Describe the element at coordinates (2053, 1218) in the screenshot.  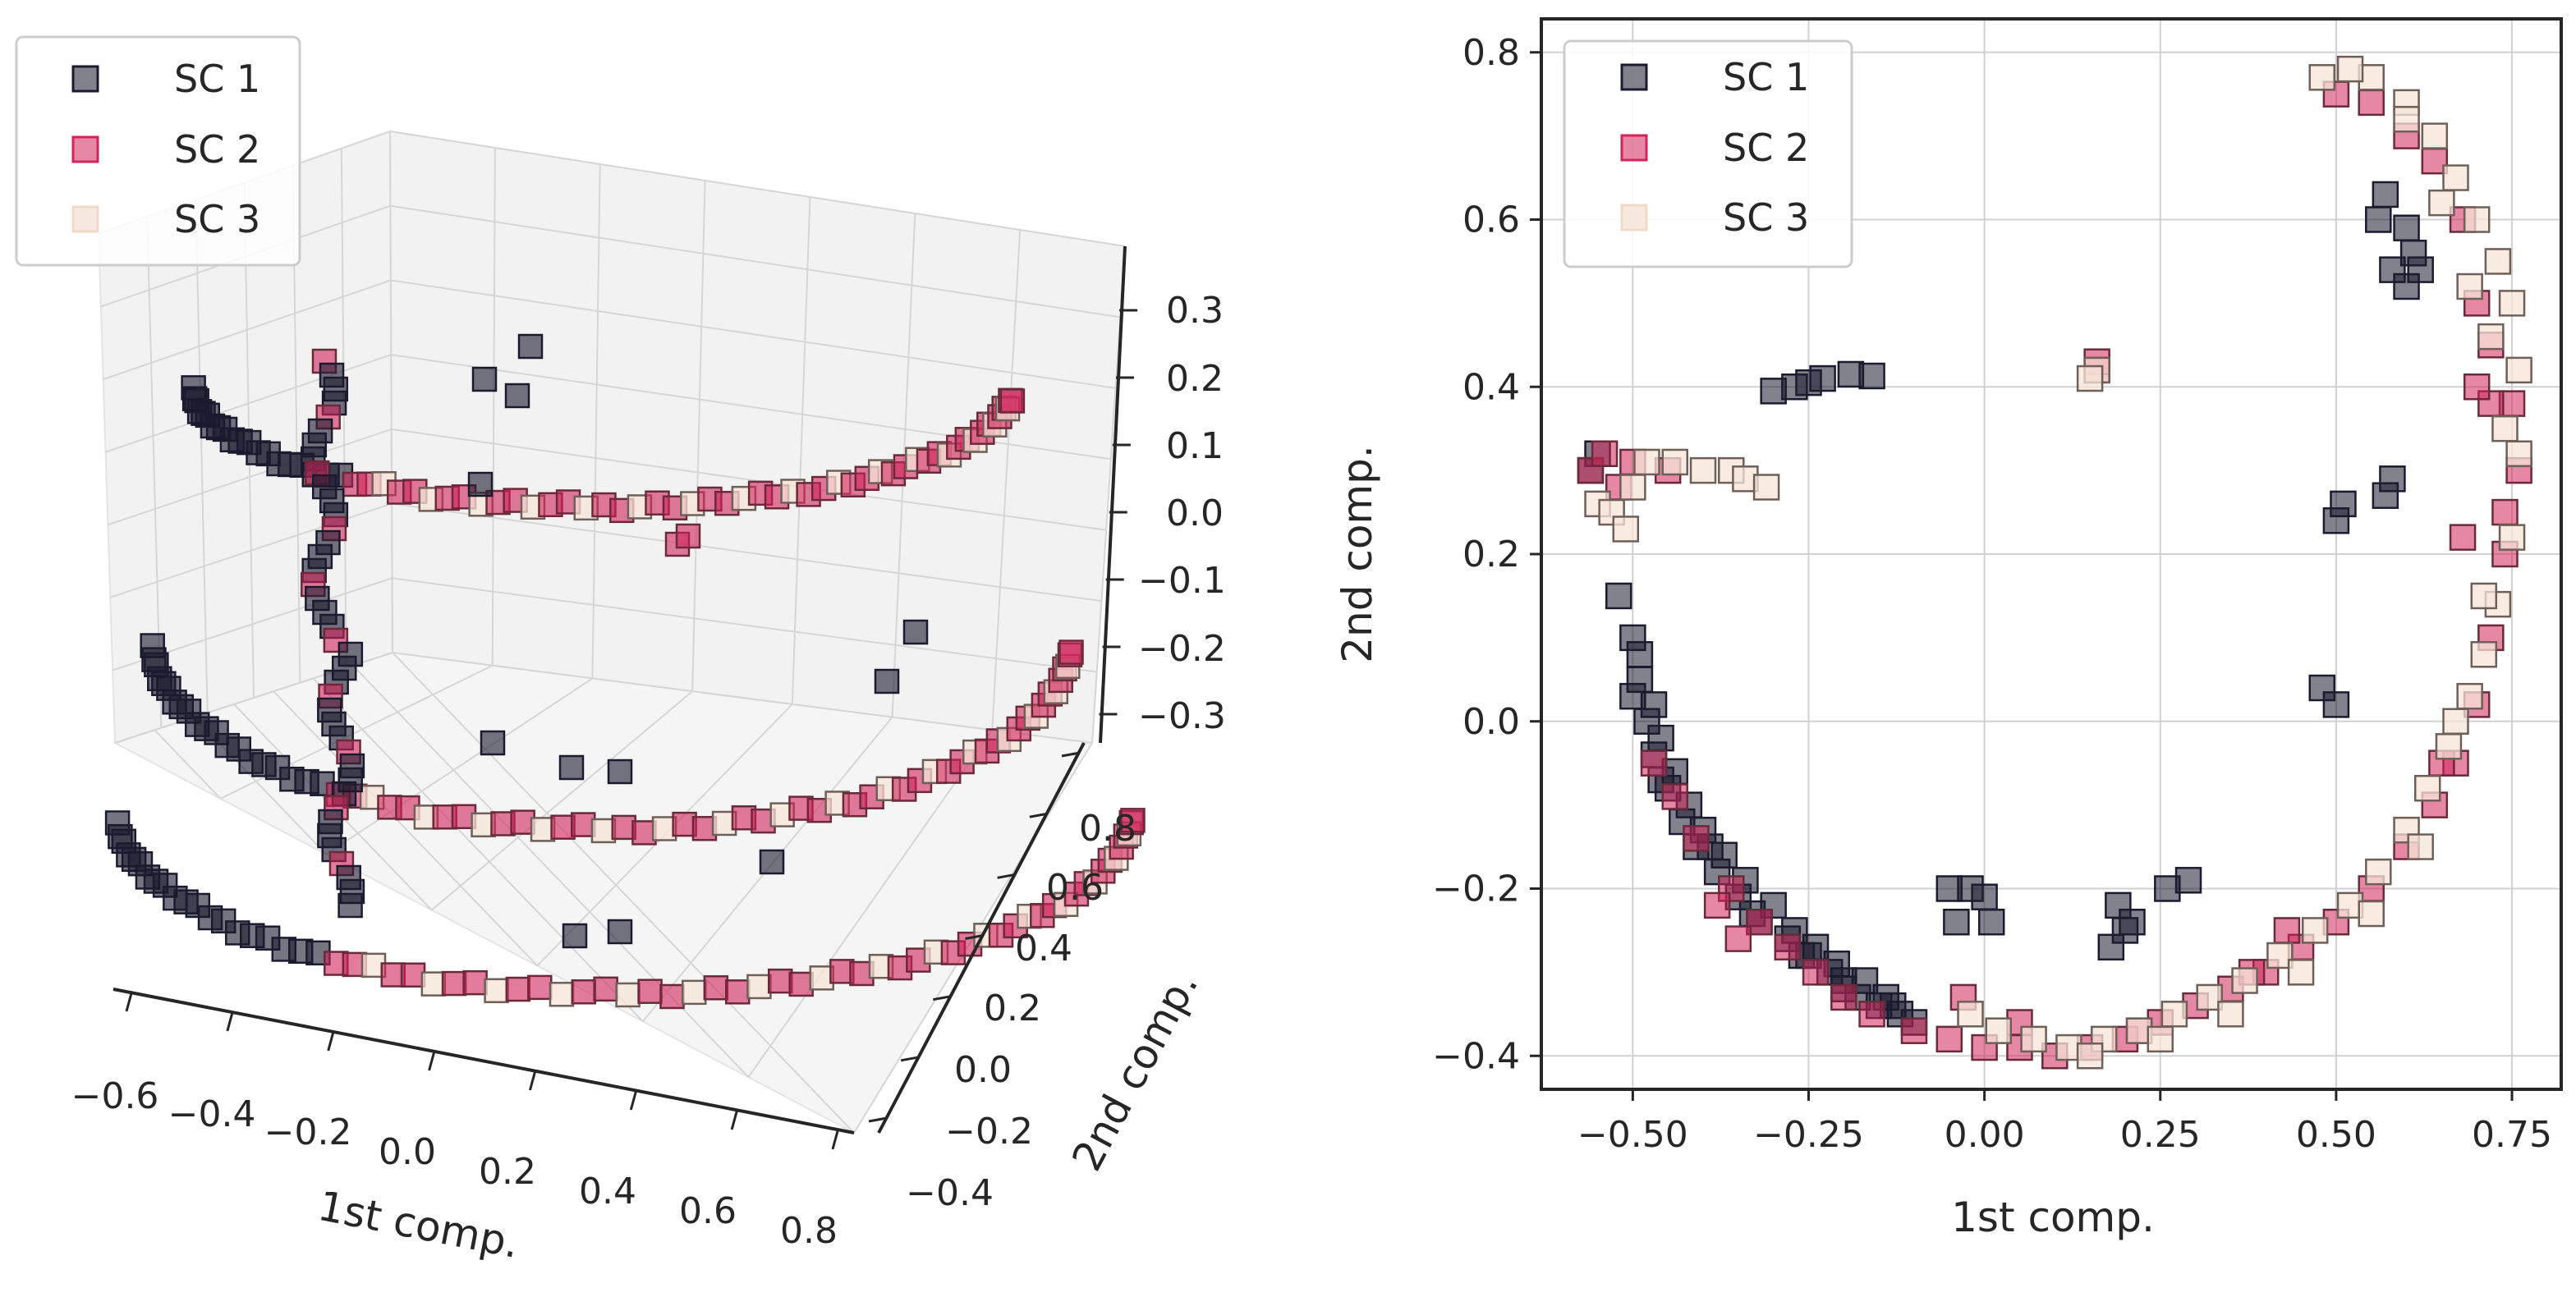
I see `x-axis-label: 1st comp.` at that location.